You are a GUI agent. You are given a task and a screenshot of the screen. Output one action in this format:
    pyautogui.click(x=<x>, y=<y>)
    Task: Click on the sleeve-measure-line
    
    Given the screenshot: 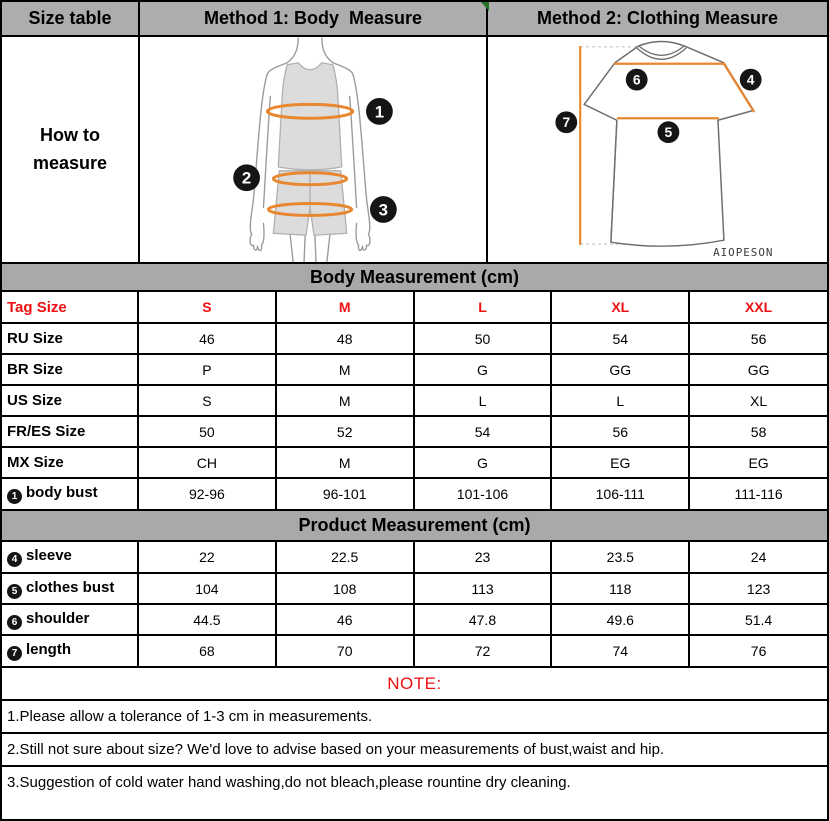 What is the action you would take?
    pyautogui.click(x=738, y=87)
    